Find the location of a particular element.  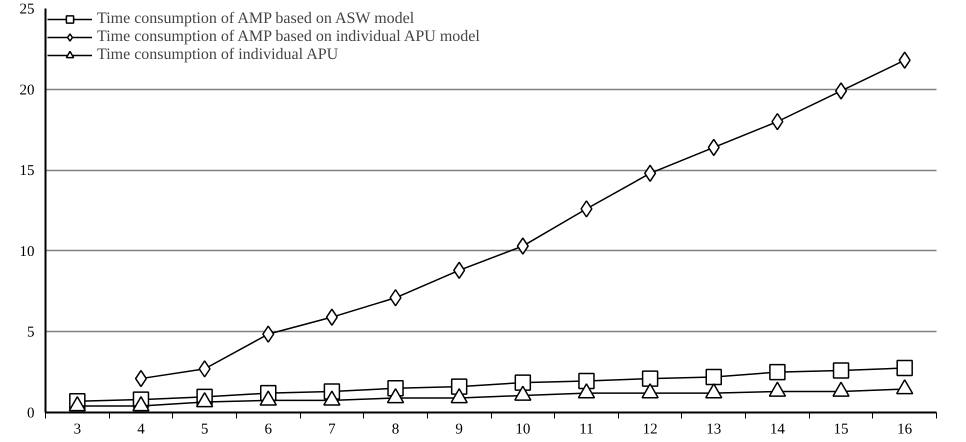

legend-label: Time consumption of individual APU is located at coordinates (217, 55).